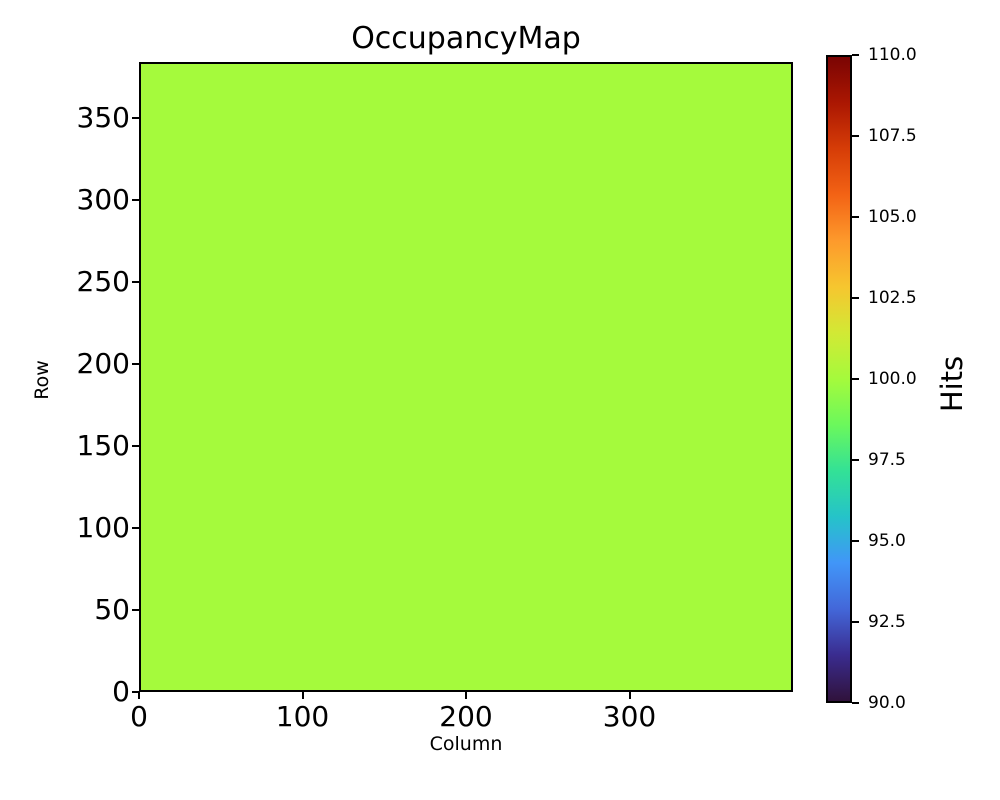  Describe the element at coordinates (42, 380) in the screenshot. I see `y-axis-label: Row` at that location.